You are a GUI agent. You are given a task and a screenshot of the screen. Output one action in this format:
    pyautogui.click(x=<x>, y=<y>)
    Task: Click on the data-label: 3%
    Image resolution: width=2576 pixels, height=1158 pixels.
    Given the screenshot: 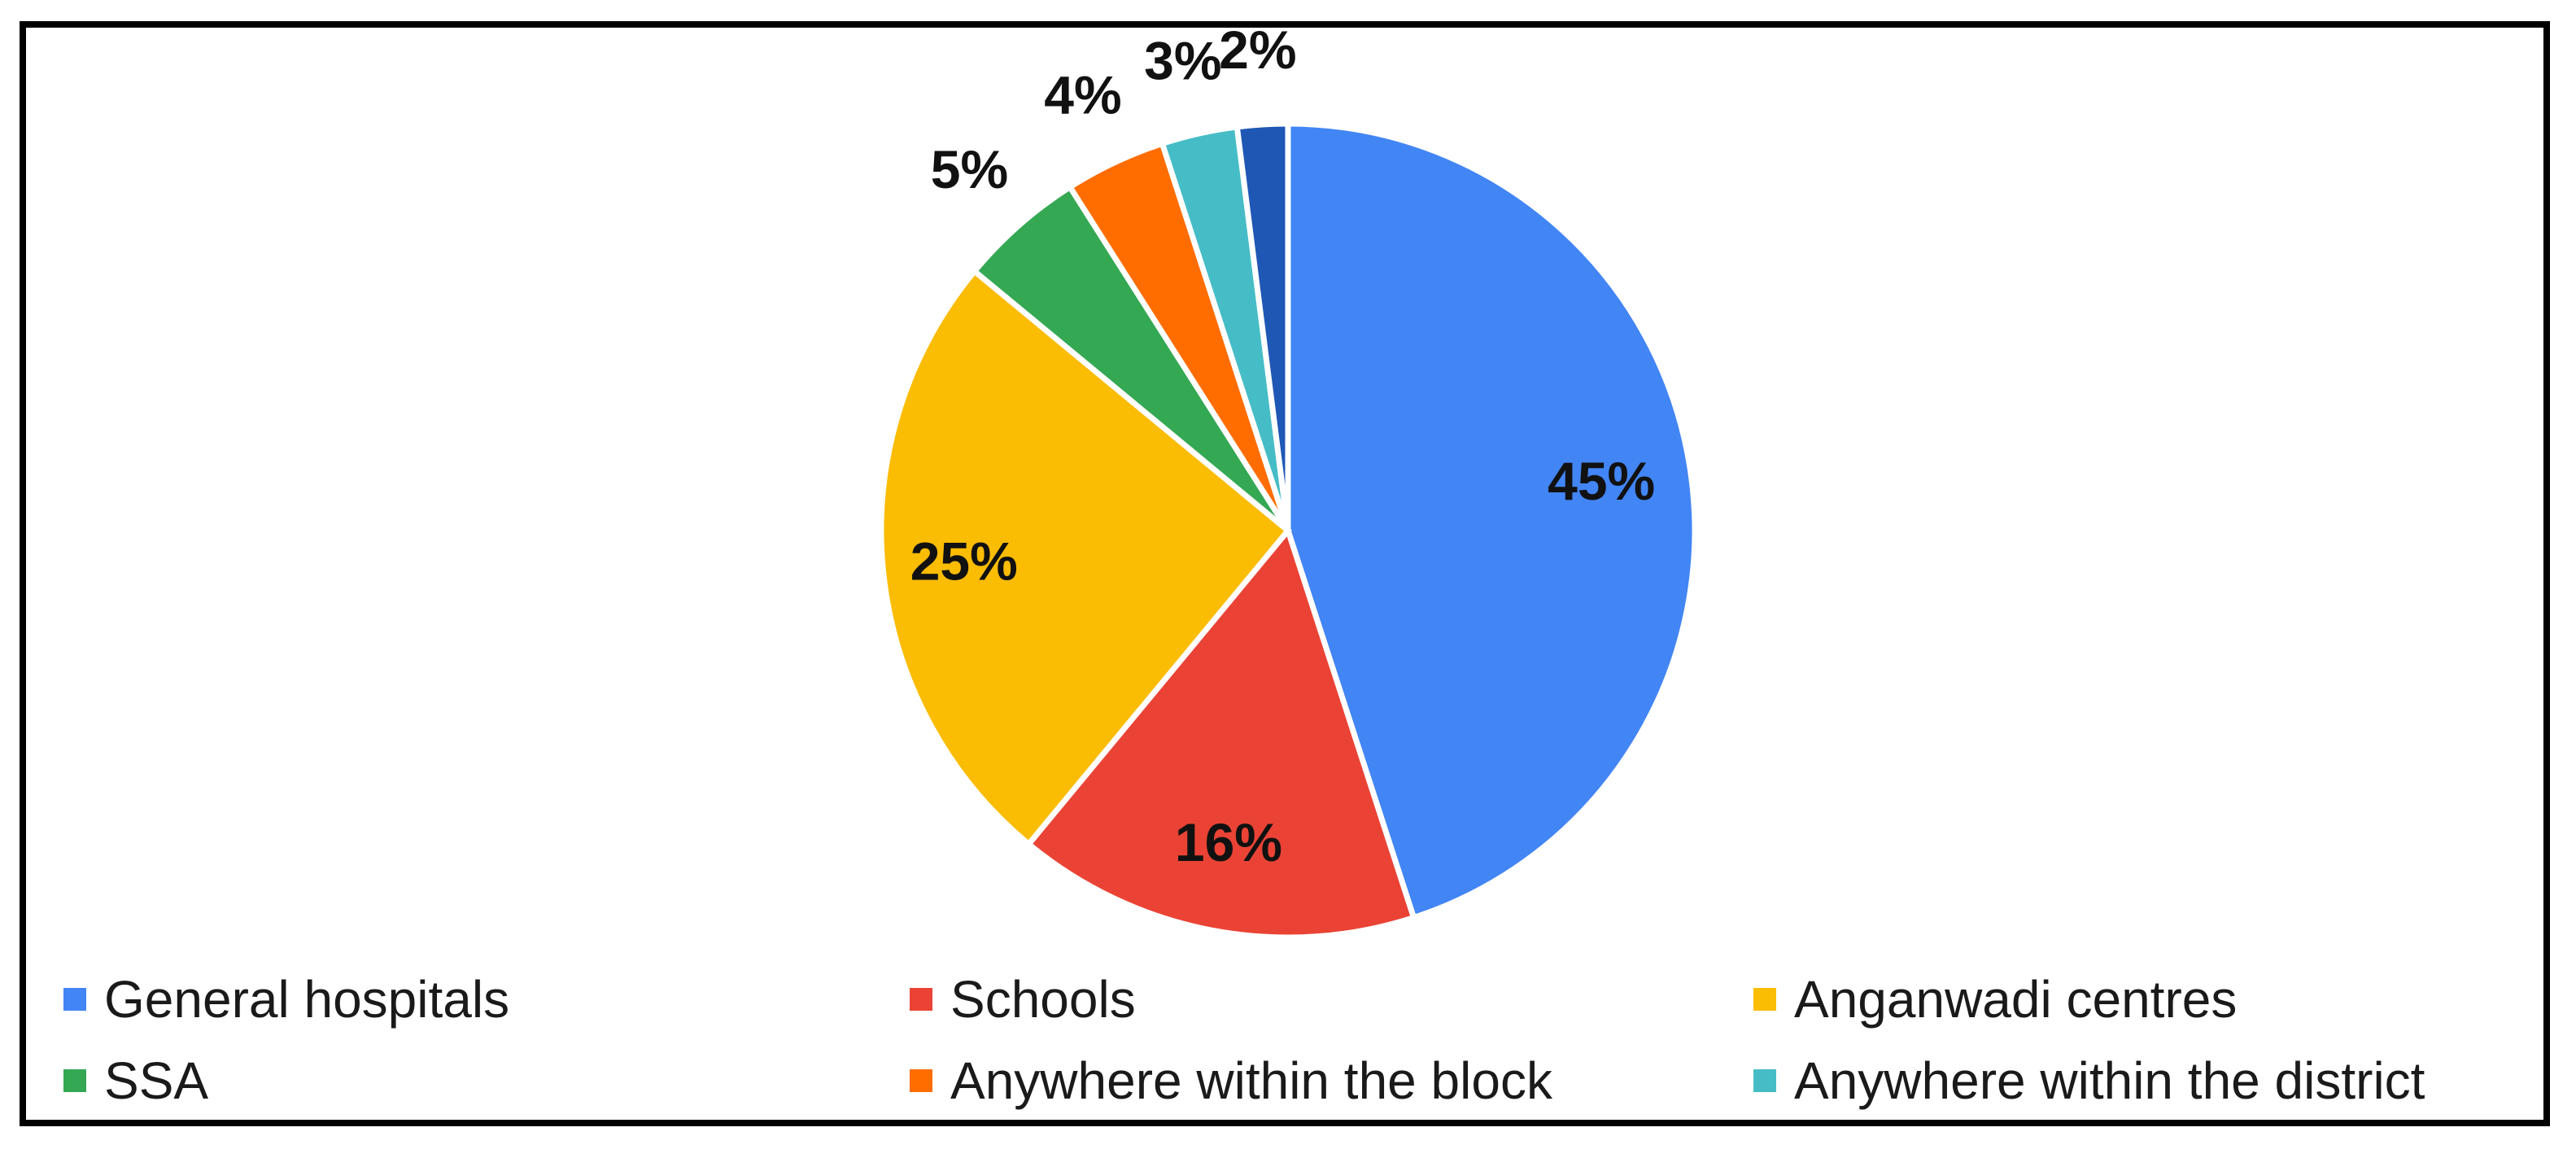 What is the action you would take?
    pyautogui.click(x=1182, y=60)
    